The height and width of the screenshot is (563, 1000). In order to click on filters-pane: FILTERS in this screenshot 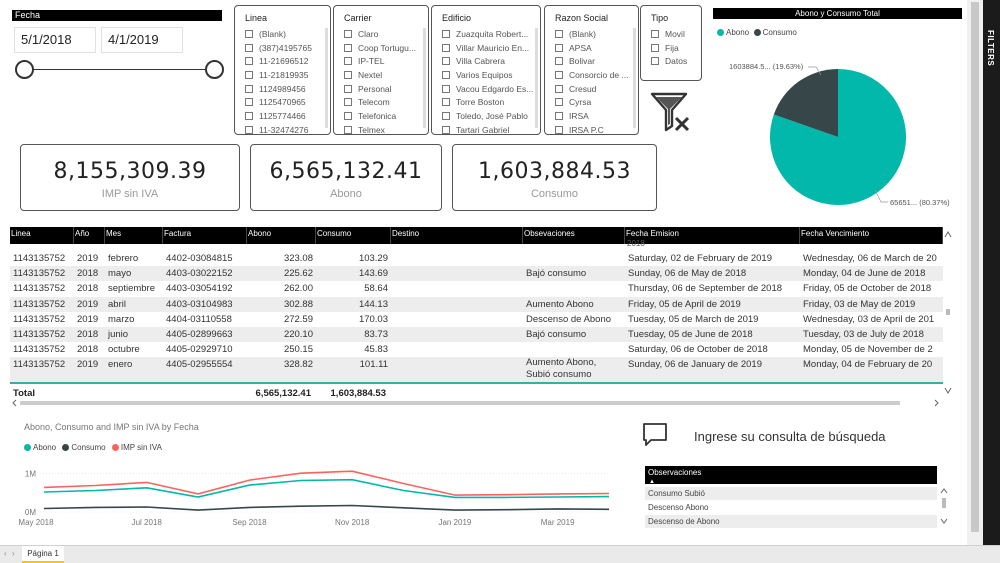, I will do `click(991, 272)`.